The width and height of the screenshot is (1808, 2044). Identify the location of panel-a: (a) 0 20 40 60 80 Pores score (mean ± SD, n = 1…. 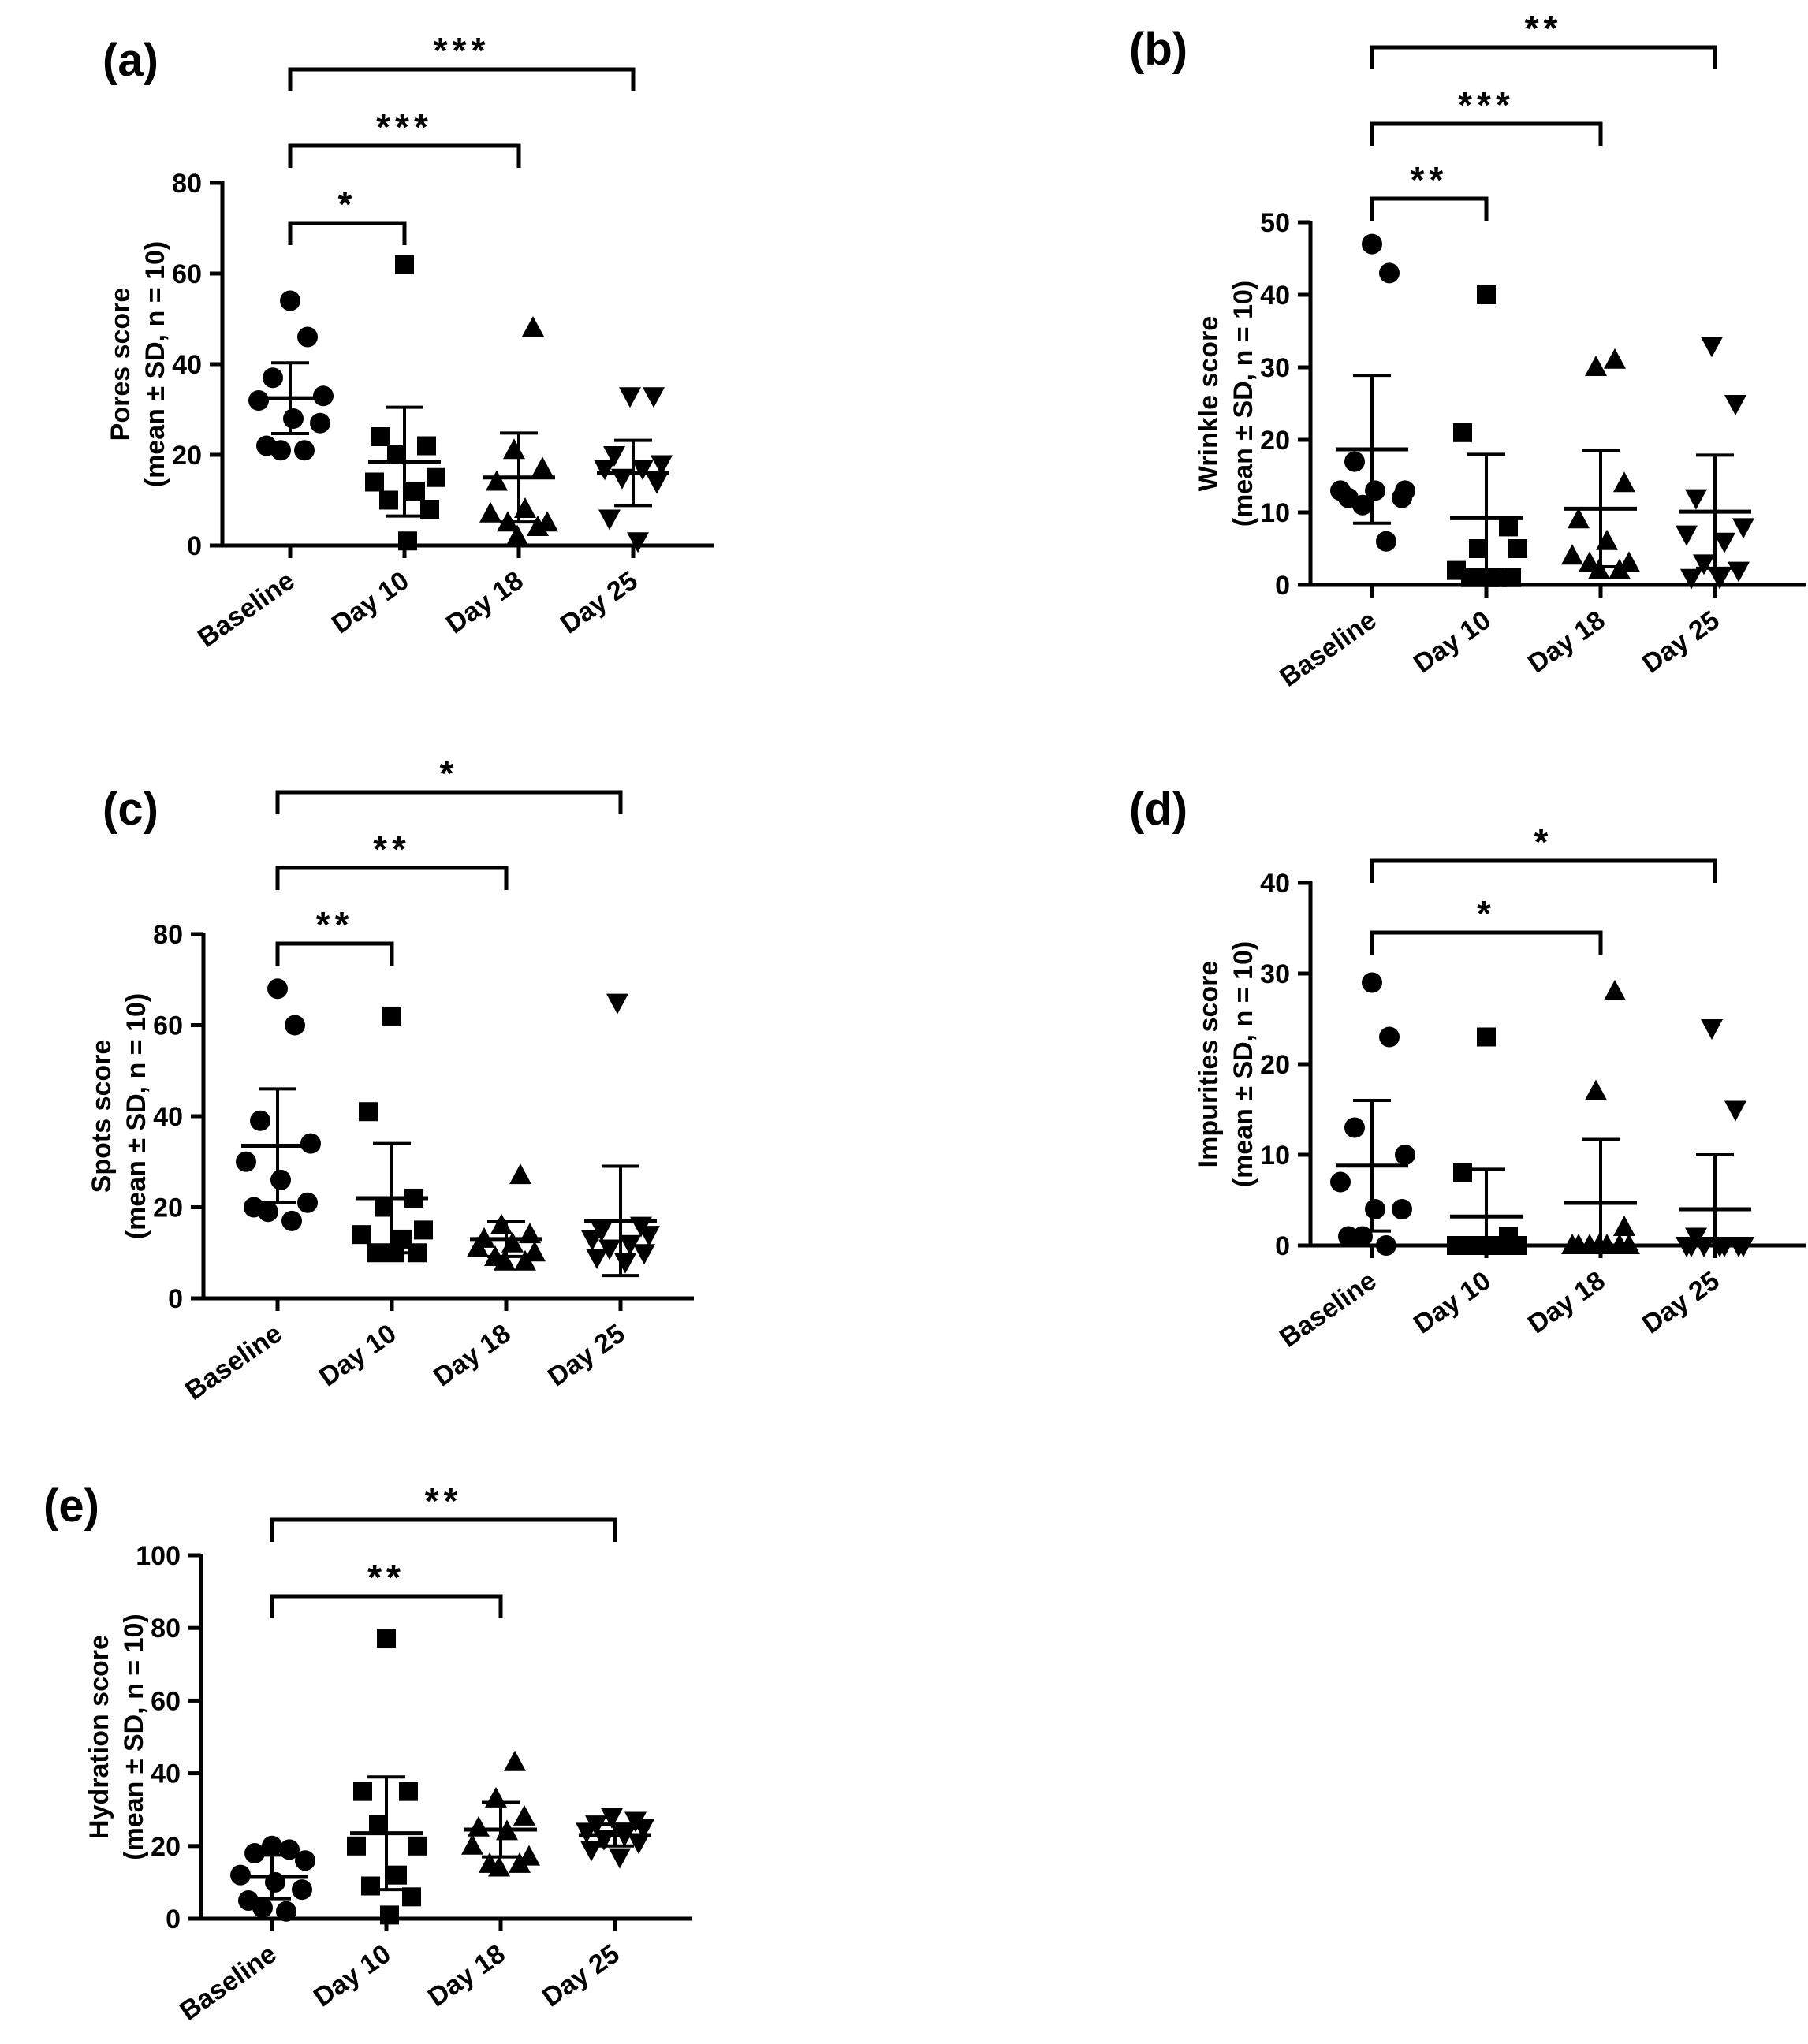
(408, 341).